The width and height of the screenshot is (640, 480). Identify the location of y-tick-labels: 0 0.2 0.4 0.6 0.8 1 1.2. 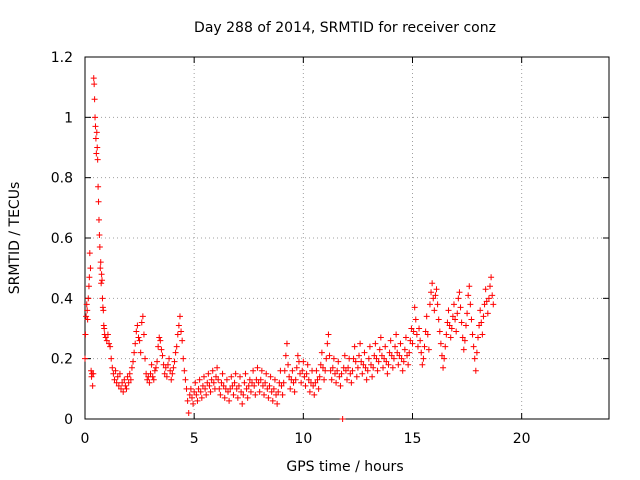
(62, 239).